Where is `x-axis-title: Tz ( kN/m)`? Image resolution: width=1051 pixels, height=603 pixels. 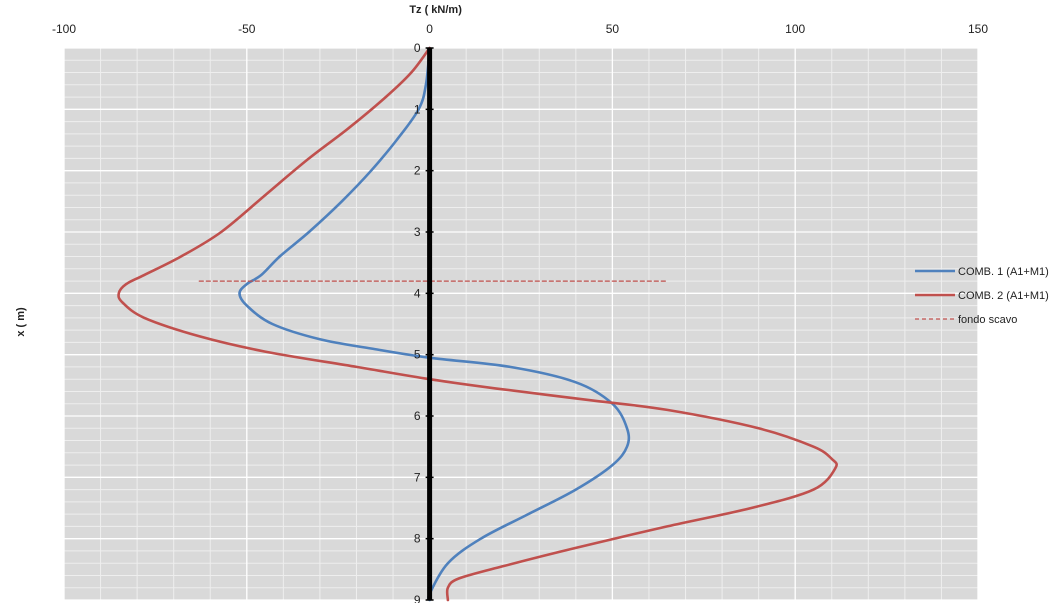 x-axis-title: Tz ( kN/m) is located at coordinates (435, 10).